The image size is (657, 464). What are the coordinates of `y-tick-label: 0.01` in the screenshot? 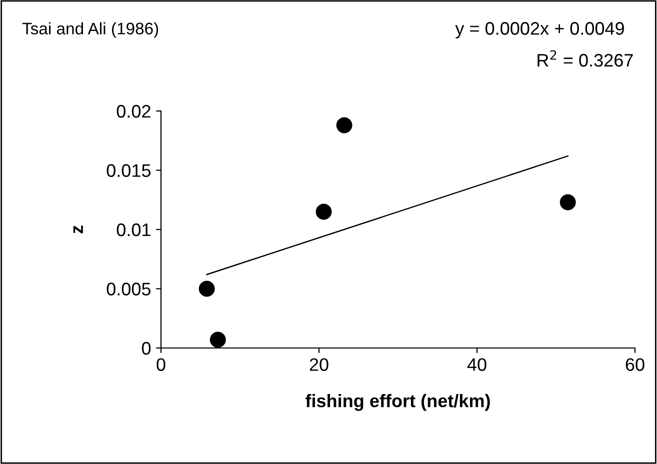 It's located at (133, 229).